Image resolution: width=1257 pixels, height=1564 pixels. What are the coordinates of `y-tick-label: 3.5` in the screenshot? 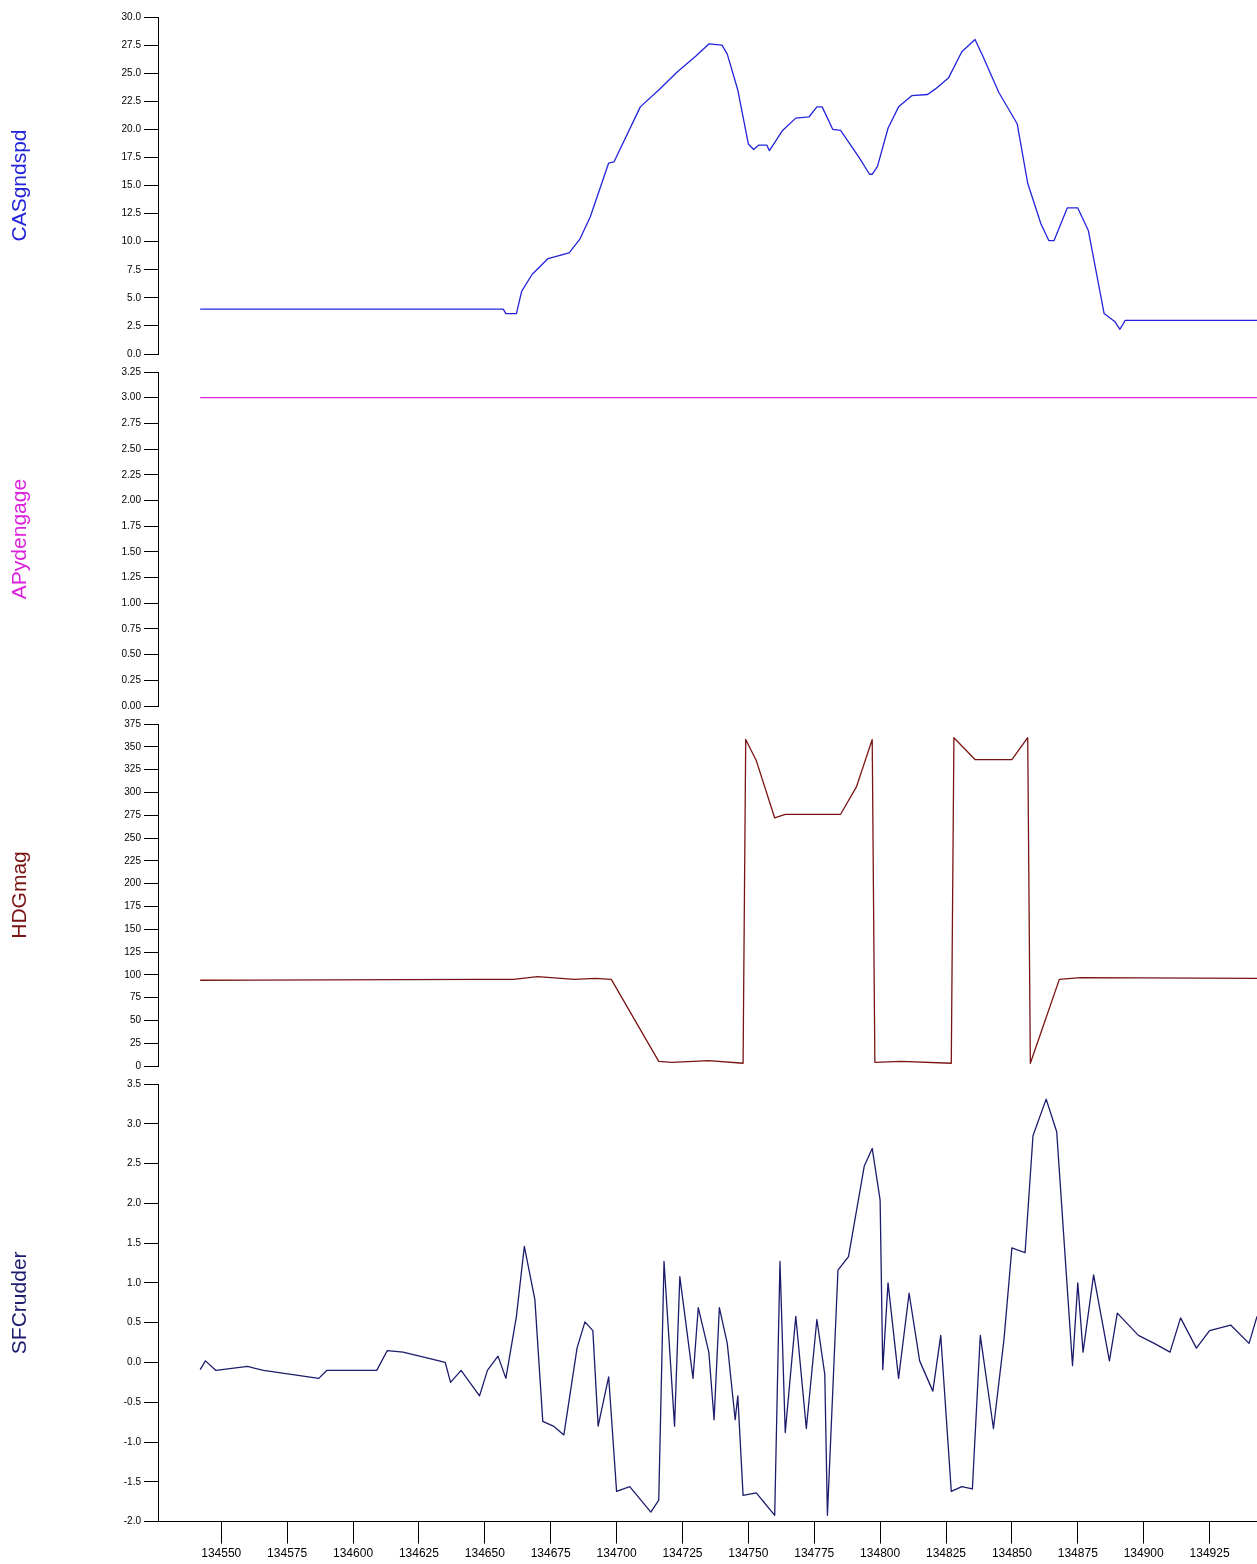 It's located at (134, 1083).